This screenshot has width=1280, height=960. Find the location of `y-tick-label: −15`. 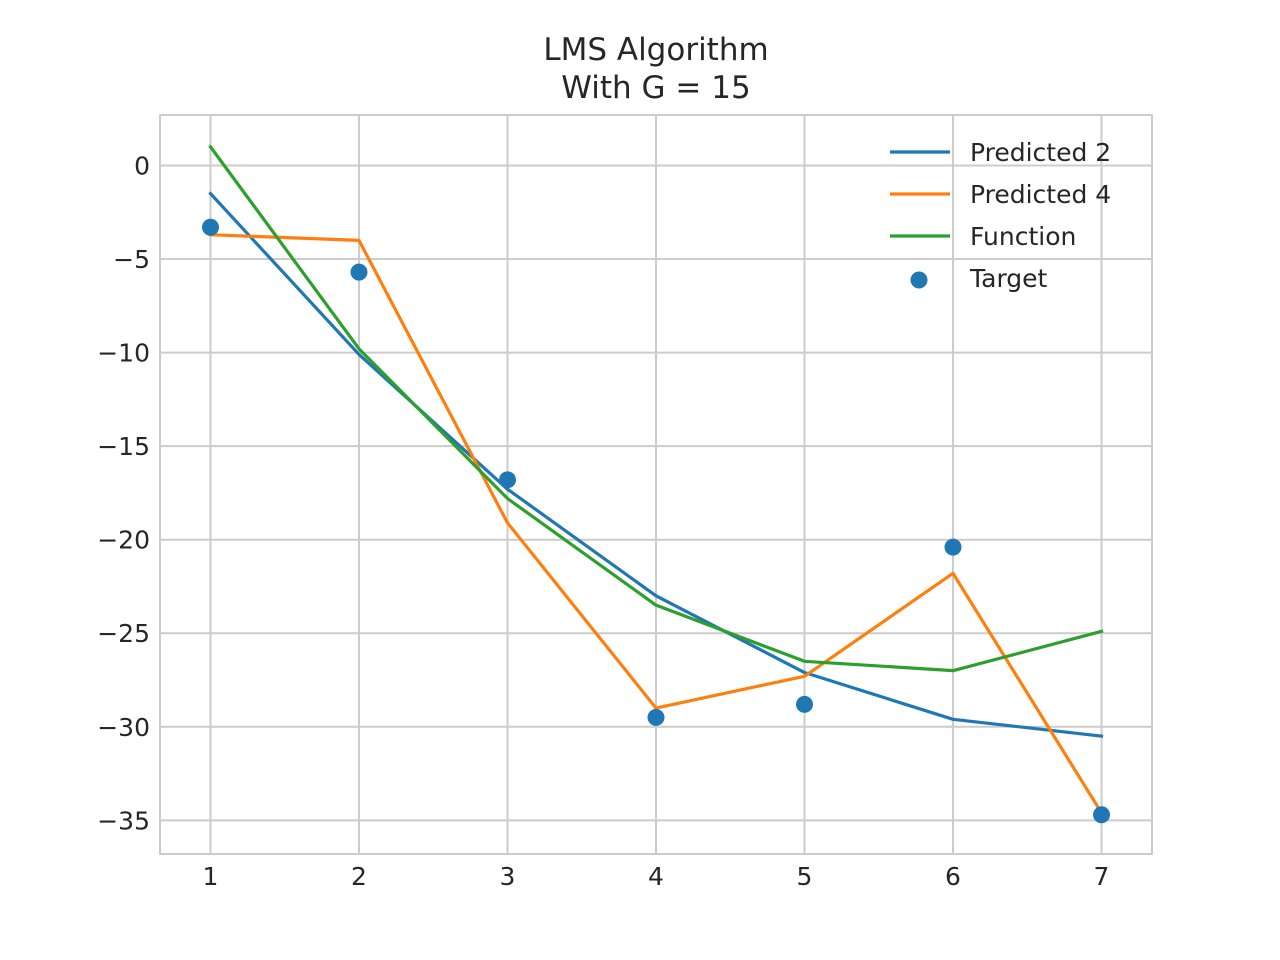

y-tick-label: −15 is located at coordinates (123, 446).